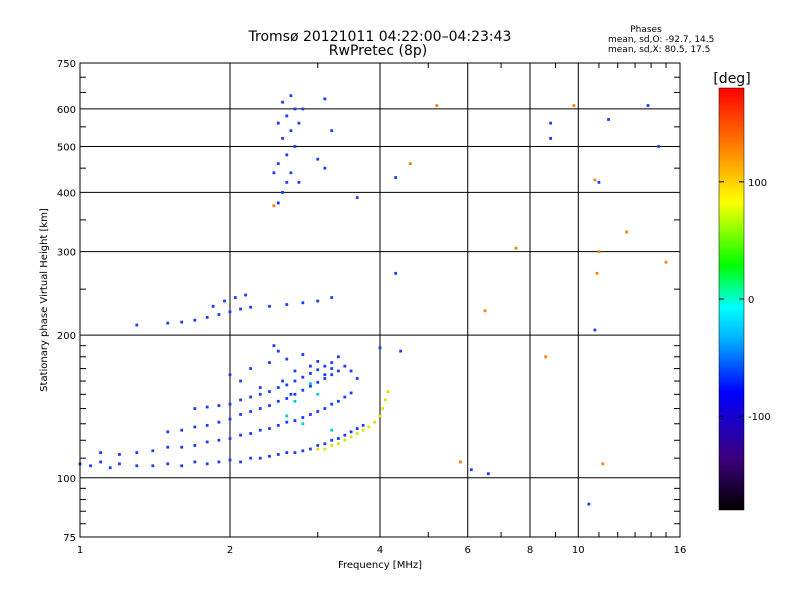 The image size is (800, 600). I want to click on y-tick-label: 500, so click(66, 147).